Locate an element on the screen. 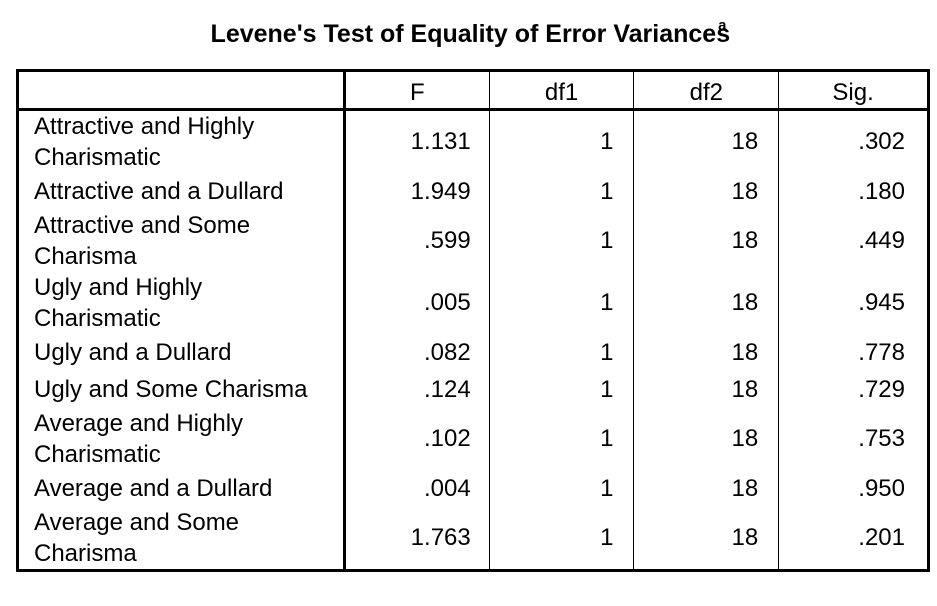 This screenshot has width=937, height=606. cell-sig: .778 is located at coordinates (853, 352).